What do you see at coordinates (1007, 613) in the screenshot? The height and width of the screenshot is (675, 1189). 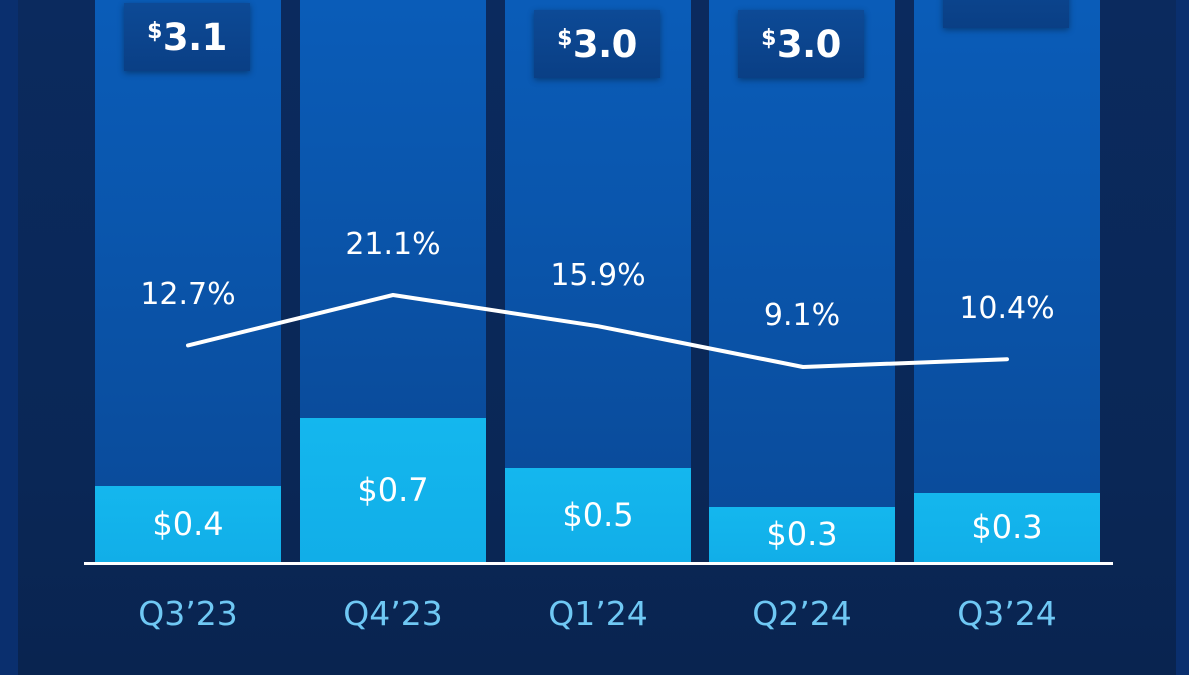 I see `x-tick-label-q3-24: Q3’24` at bounding box center [1007, 613].